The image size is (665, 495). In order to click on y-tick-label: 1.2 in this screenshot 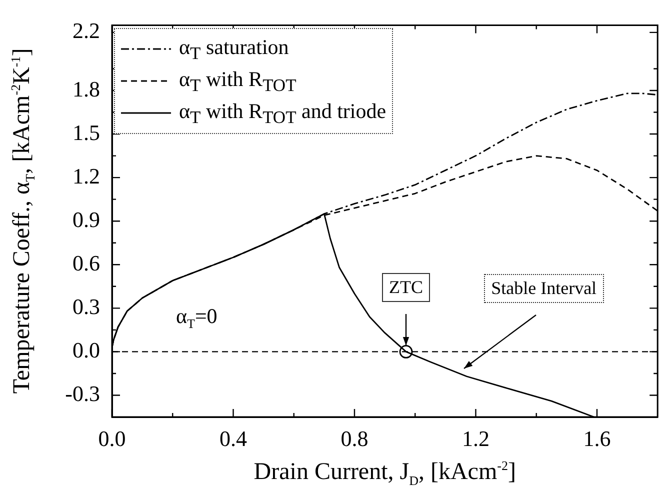, I will do `click(86, 175)`.